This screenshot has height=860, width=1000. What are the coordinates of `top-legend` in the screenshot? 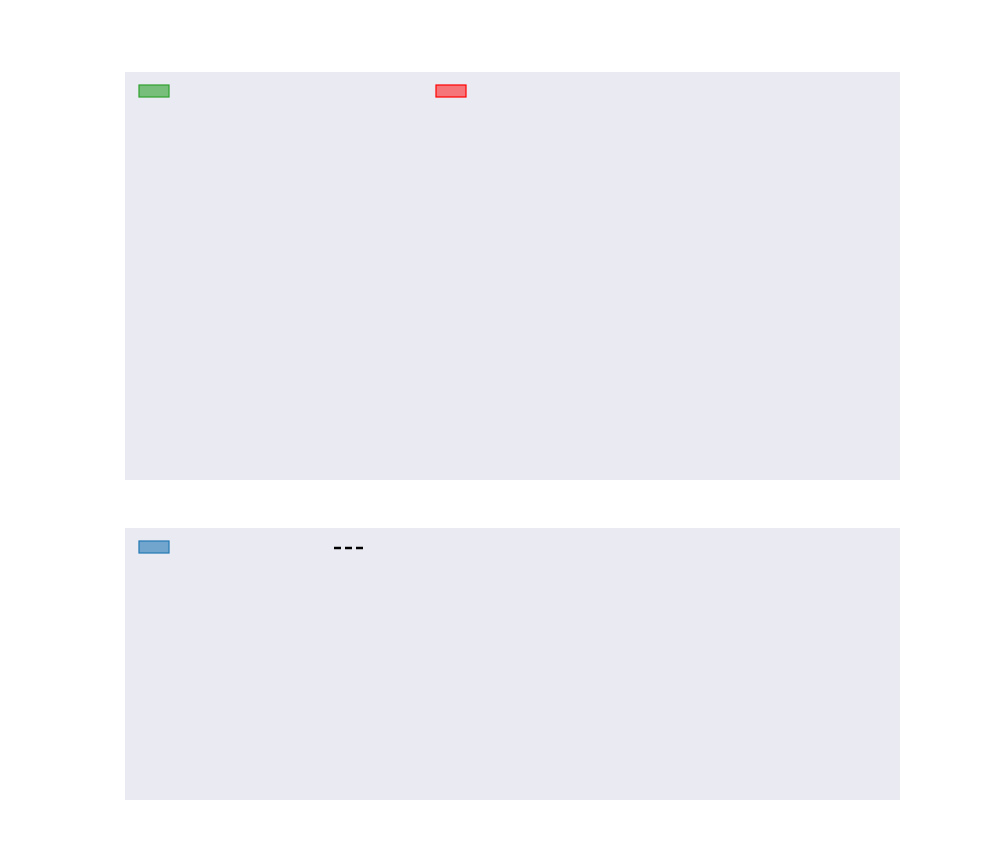 It's located at (302, 91).